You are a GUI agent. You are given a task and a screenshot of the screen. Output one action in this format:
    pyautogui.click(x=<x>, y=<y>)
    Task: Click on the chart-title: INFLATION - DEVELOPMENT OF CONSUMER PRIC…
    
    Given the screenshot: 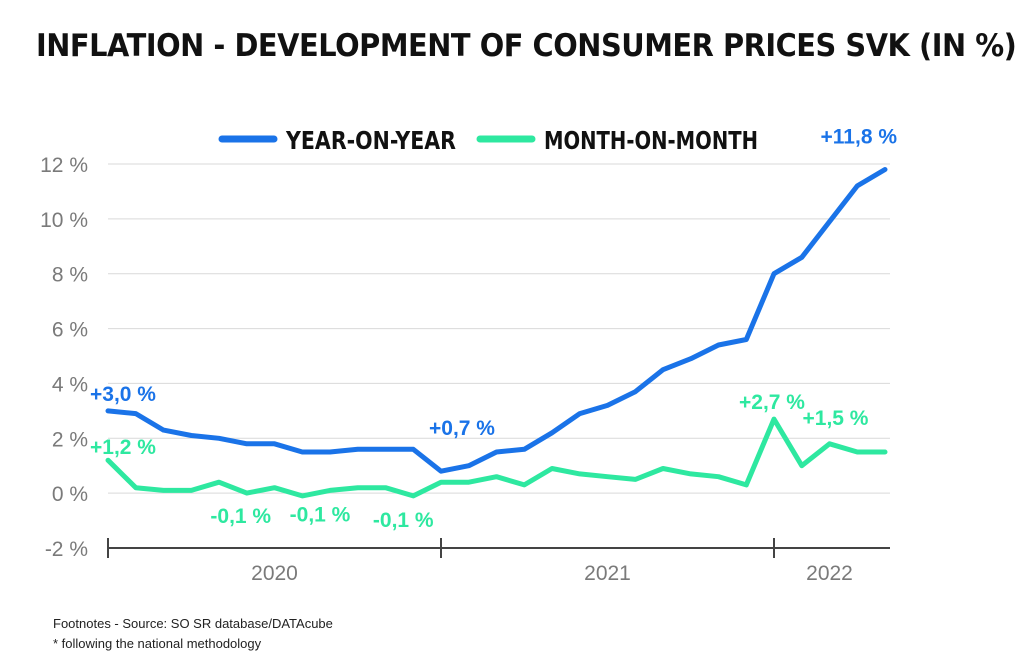 What is the action you would take?
    pyautogui.click(x=526, y=46)
    